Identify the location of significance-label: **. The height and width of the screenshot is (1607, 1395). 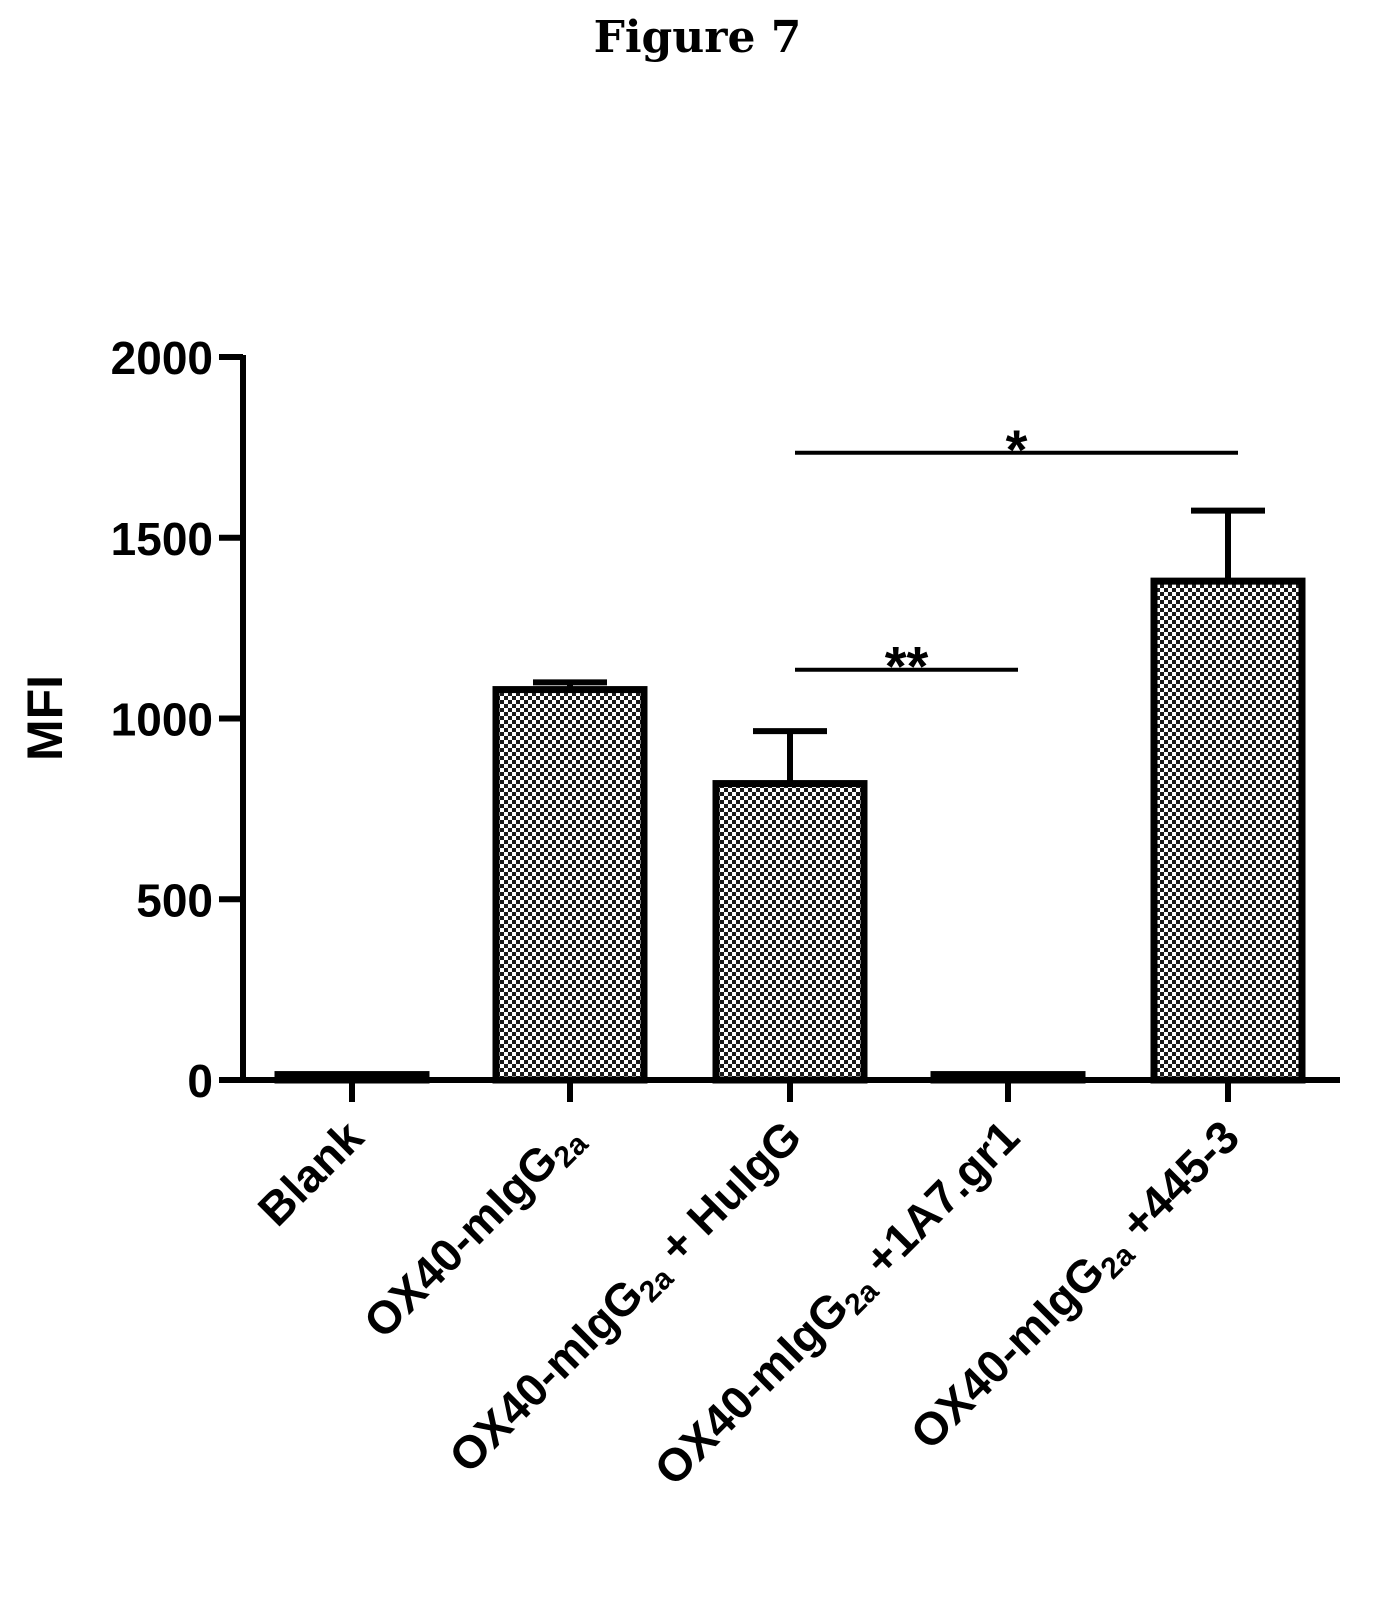
(907, 666).